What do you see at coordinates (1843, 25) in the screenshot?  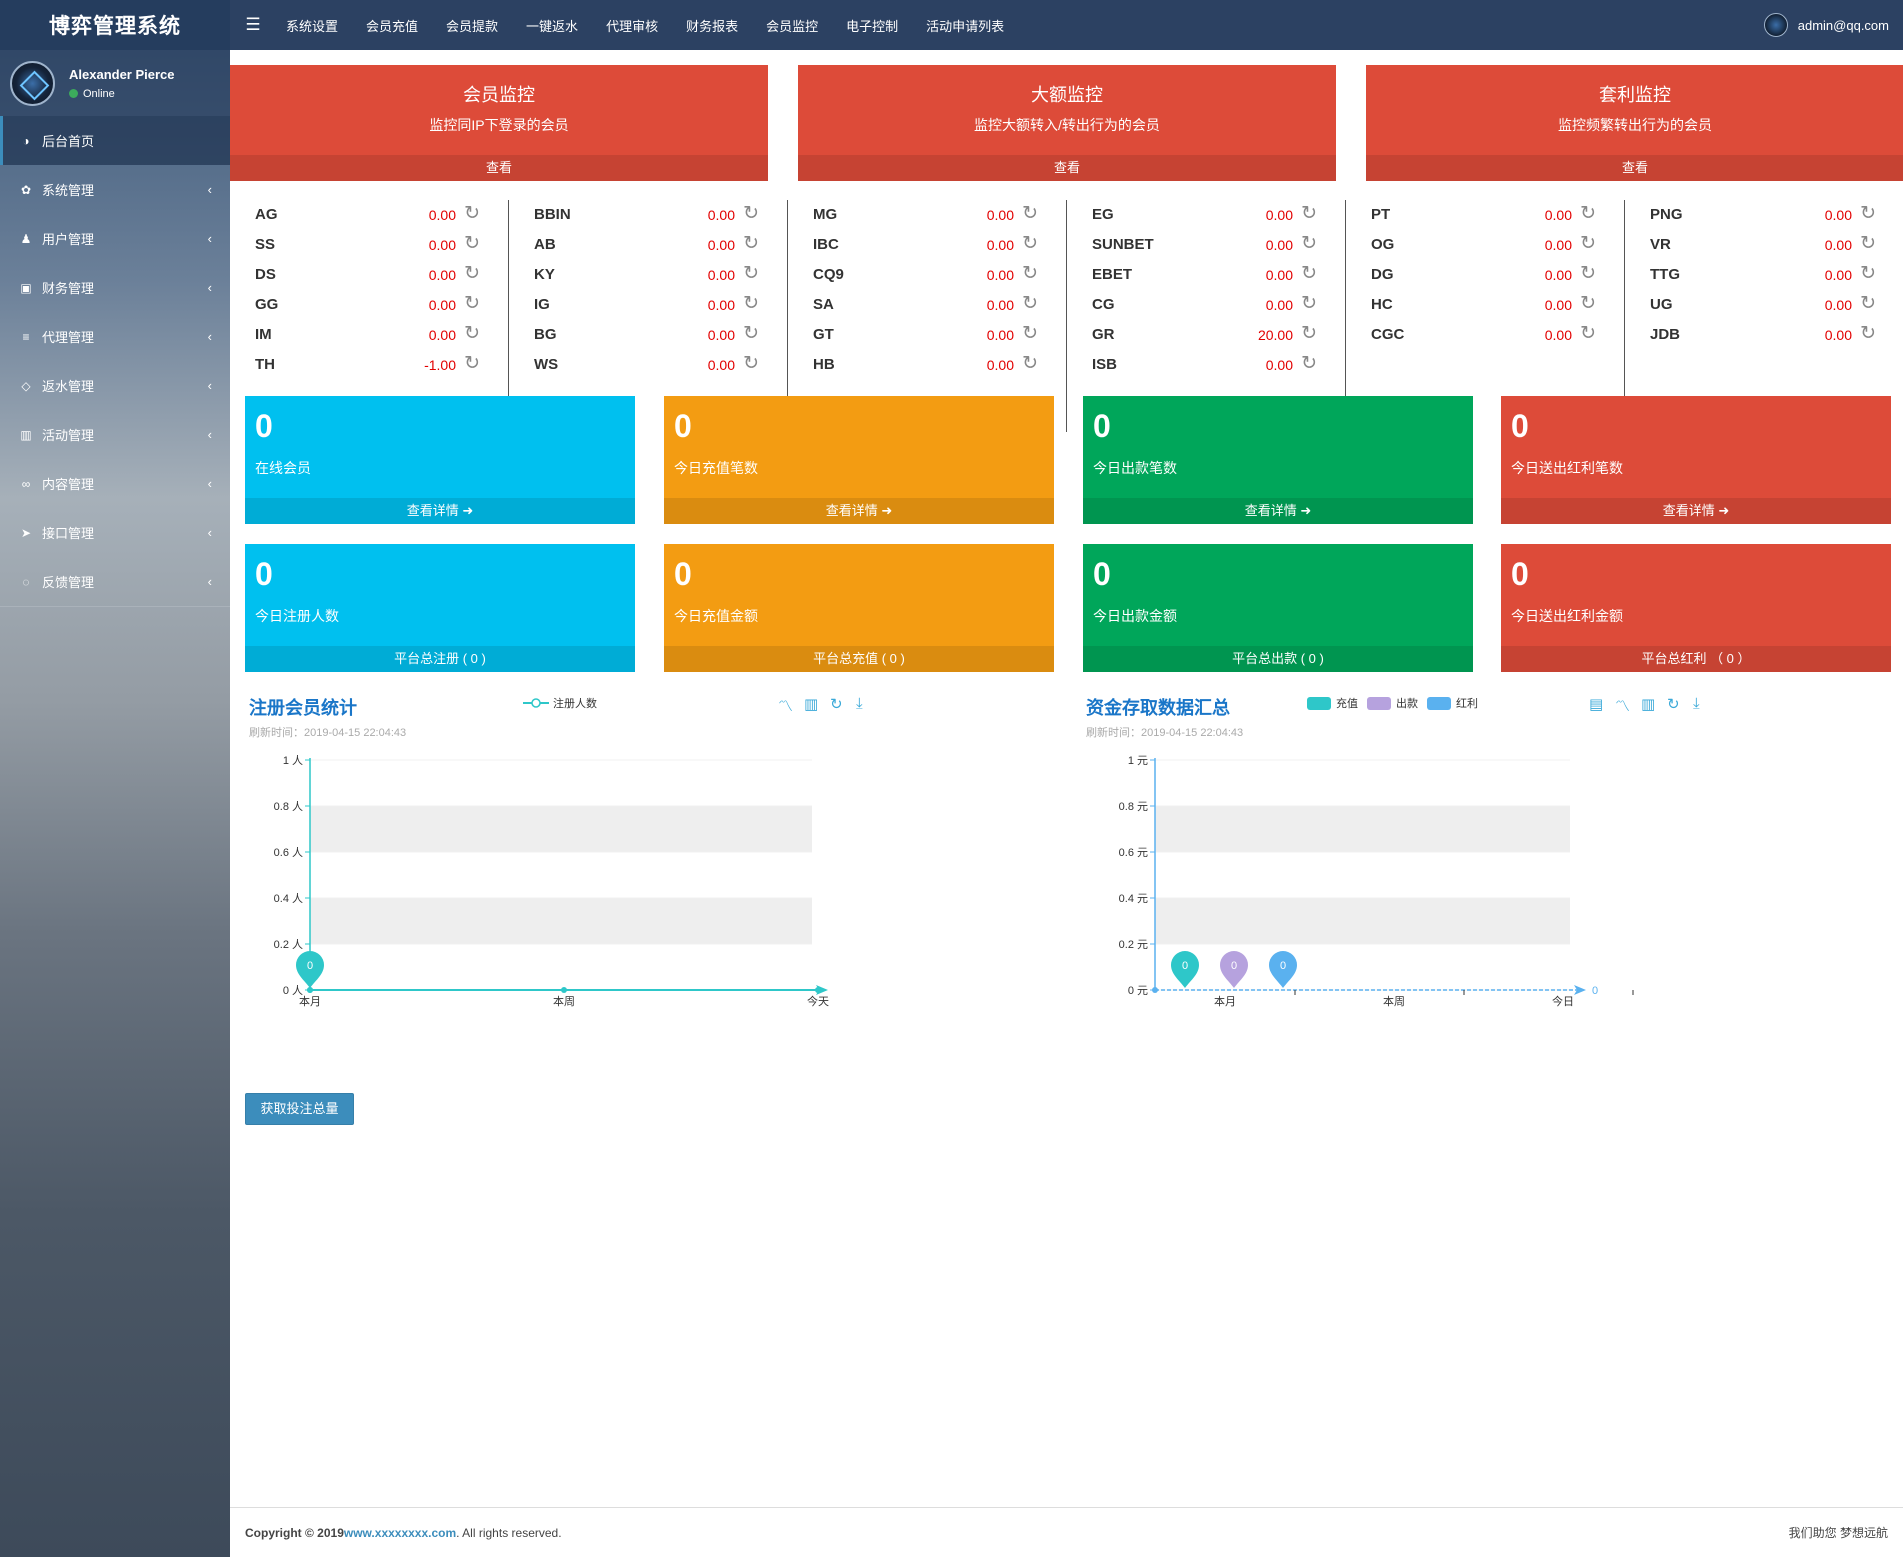 I see `nav-user-email: admin@qq.com` at bounding box center [1843, 25].